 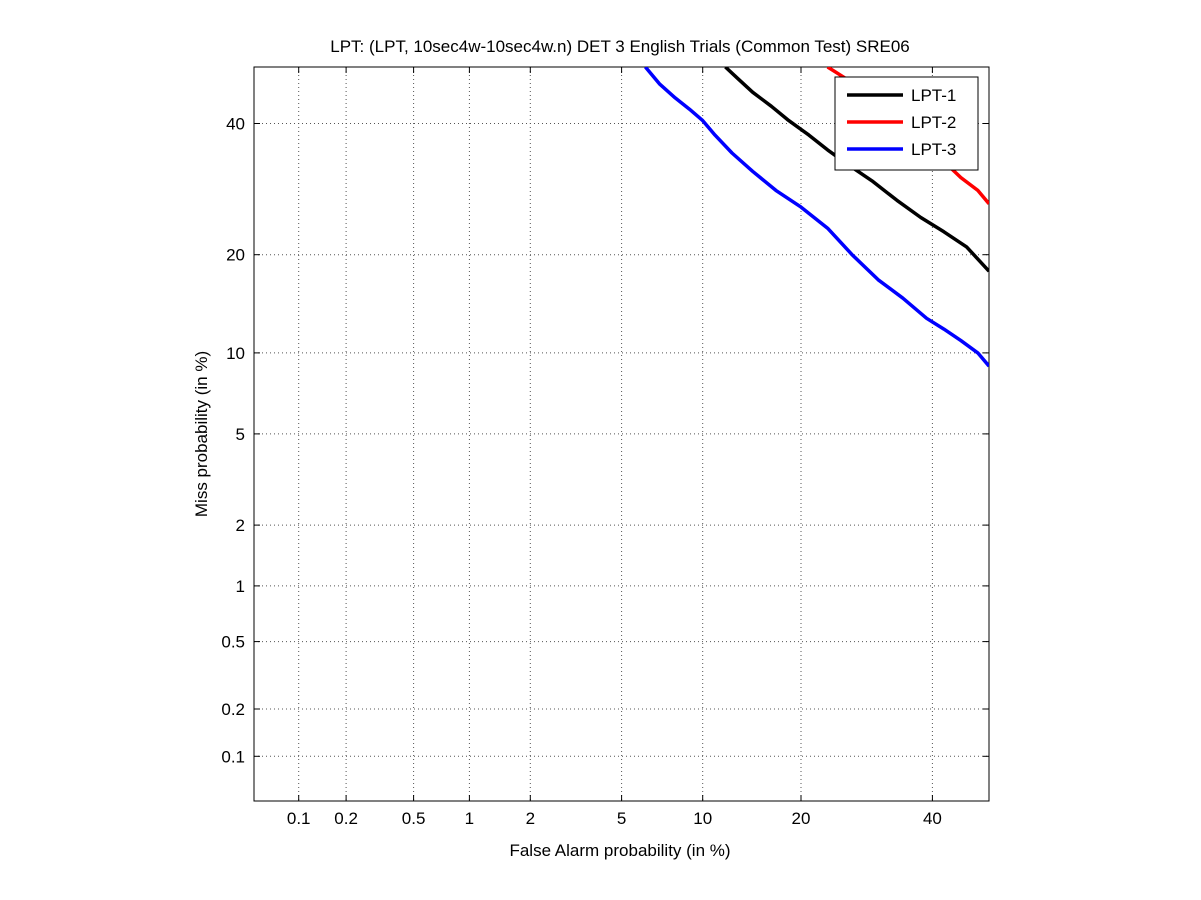 What do you see at coordinates (530, 818) in the screenshot?
I see `x-tick-label: 2` at bounding box center [530, 818].